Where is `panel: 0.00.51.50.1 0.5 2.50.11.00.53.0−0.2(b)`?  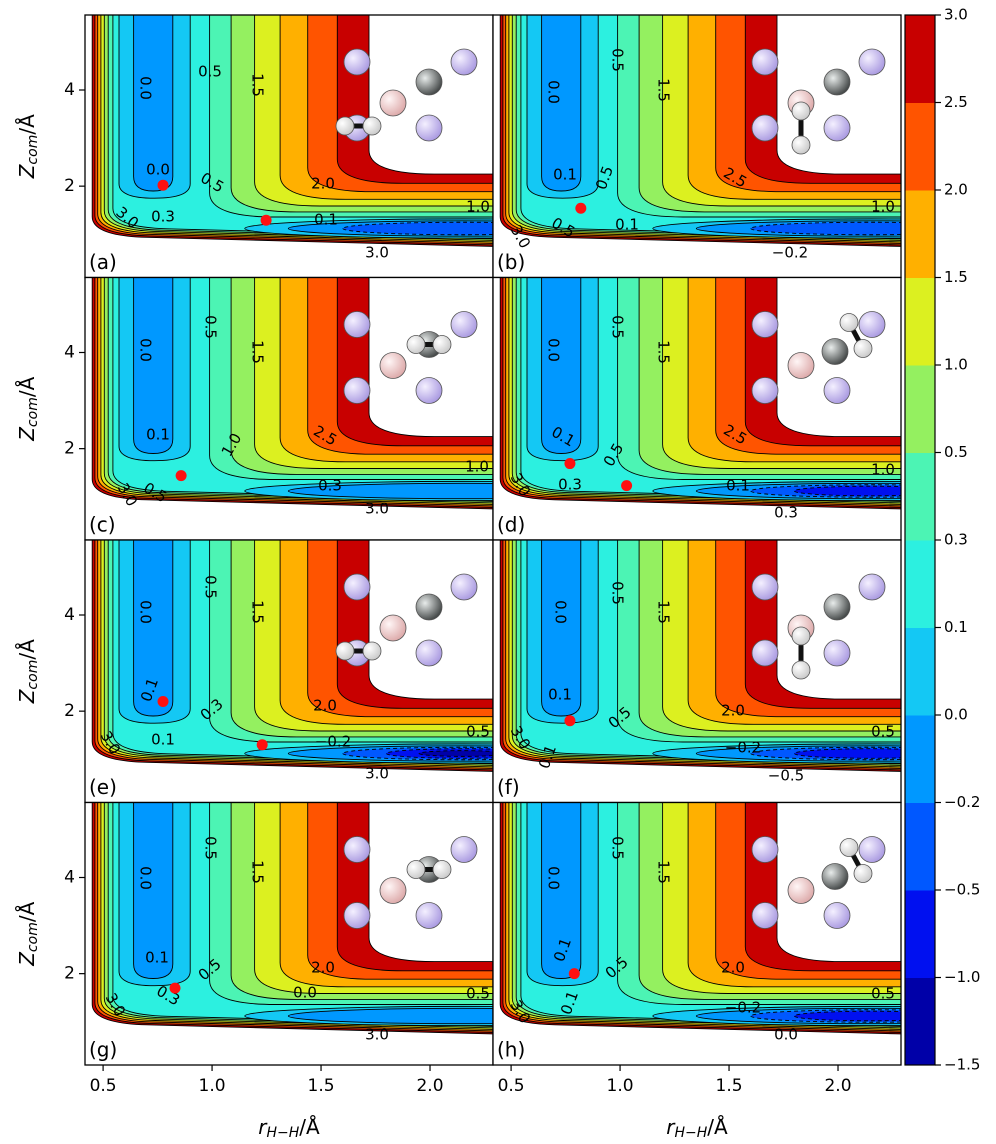
panel: 0.00.51.50.1 0.5 2.50.11.00.53.0−0.2(b) is located at coordinates (697, 146).